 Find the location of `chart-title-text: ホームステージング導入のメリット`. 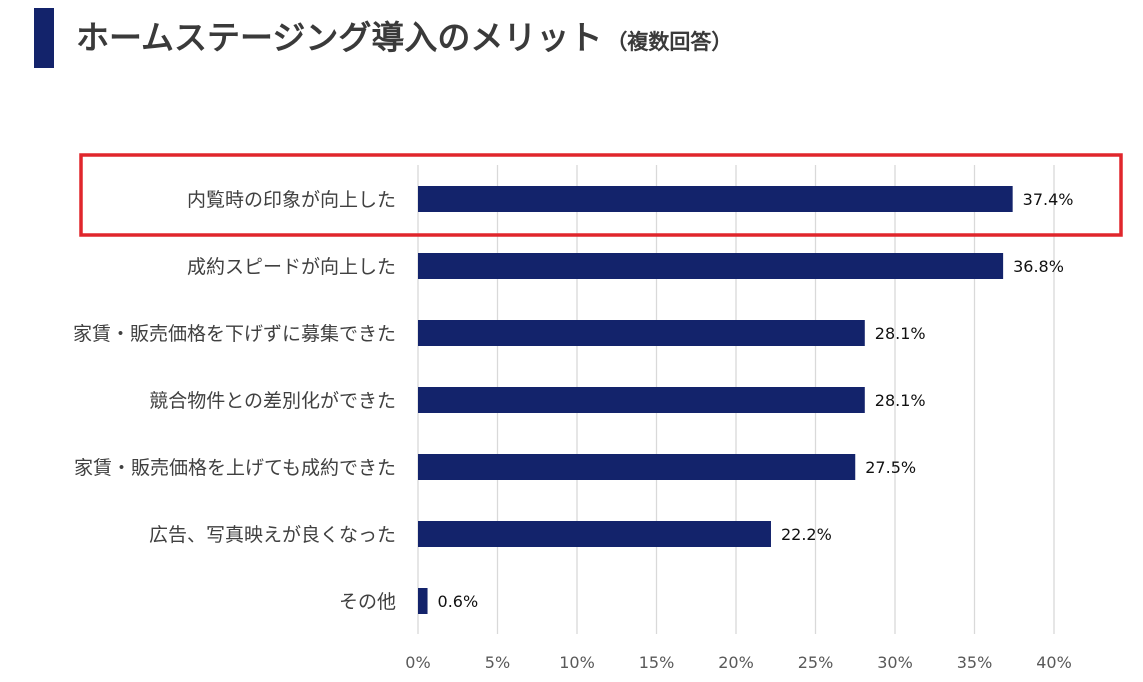

chart-title-text: ホームステージング導入のメリット is located at coordinates (339, 37).